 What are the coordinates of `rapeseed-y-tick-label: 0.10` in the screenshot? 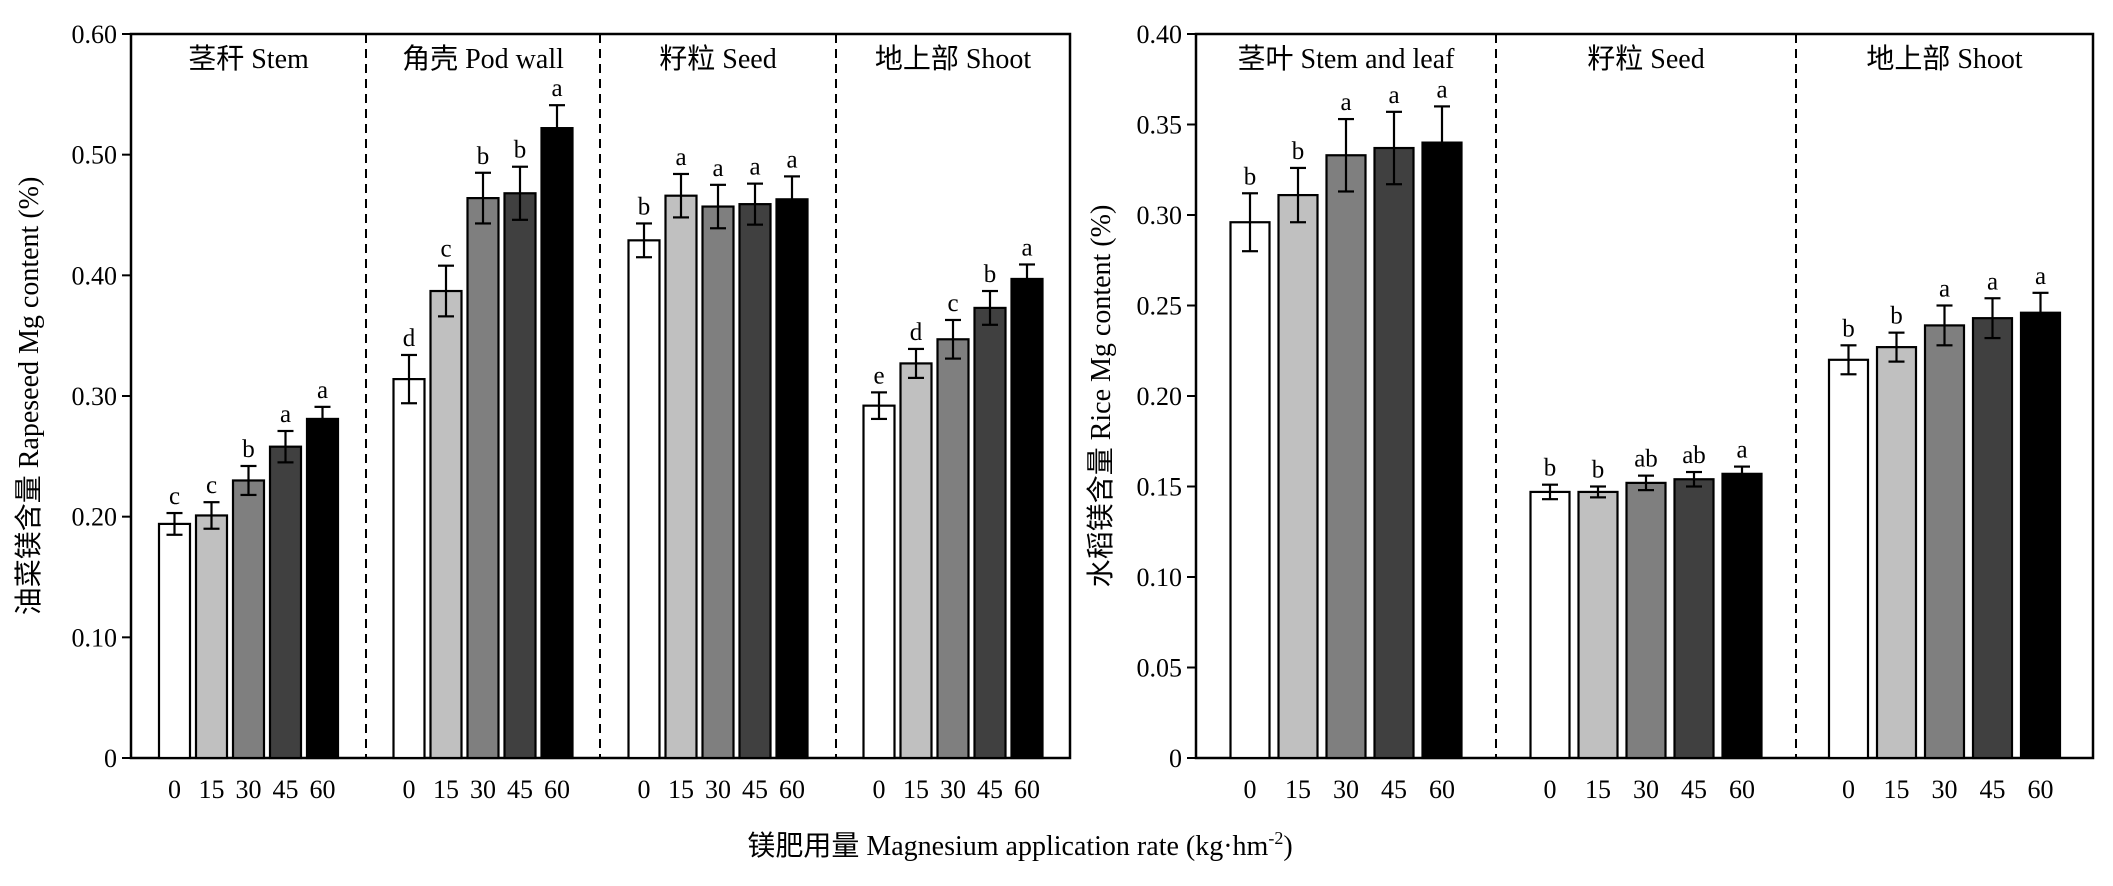 It's located at (95, 637).